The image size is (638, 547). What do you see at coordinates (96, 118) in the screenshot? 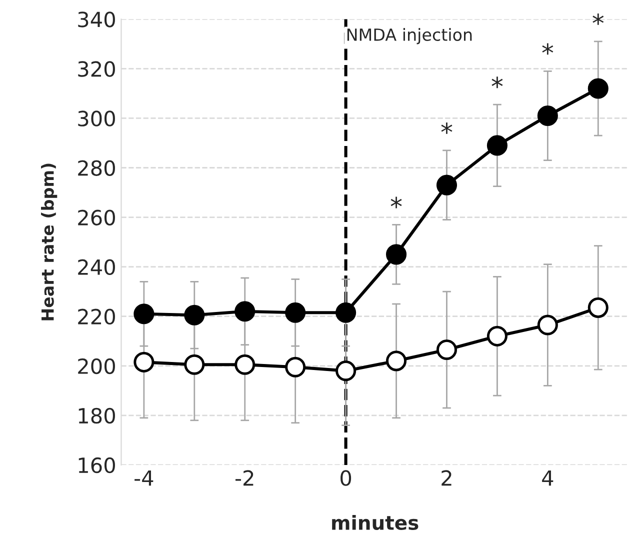
I see `y-tick-label: 300` at bounding box center [96, 118].